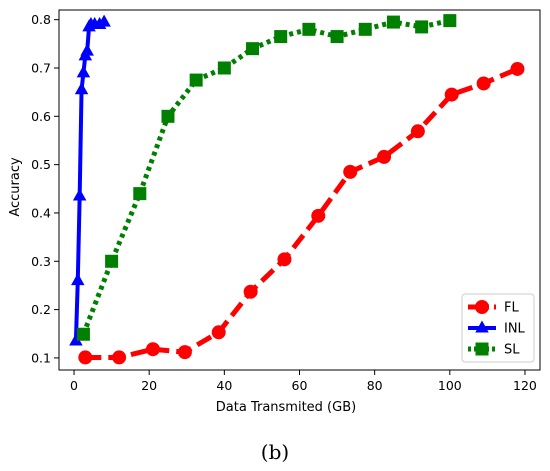 The image size is (550, 471). Describe the element at coordinates (41, 164) in the screenshot. I see `y-tick-label: 0.5` at that location.